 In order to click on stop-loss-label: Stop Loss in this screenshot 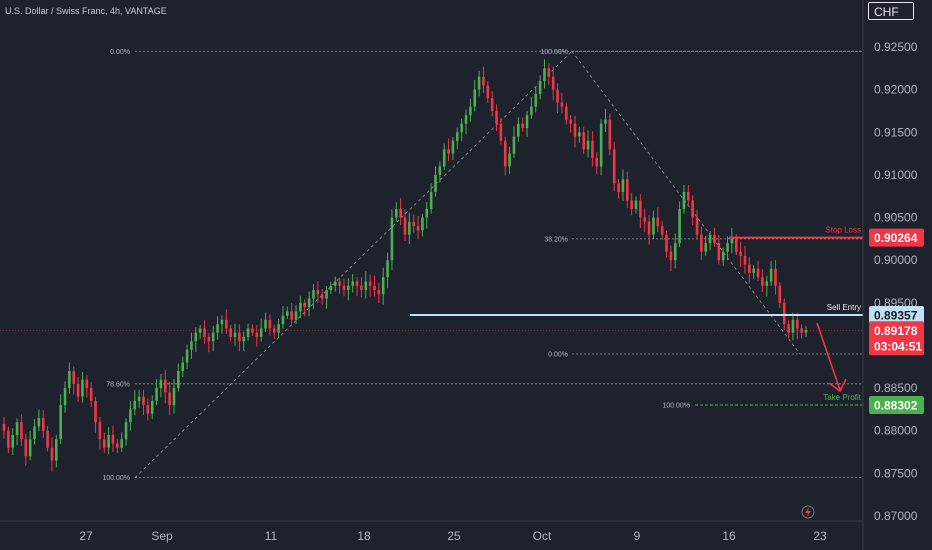, I will do `click(843, 230)`.